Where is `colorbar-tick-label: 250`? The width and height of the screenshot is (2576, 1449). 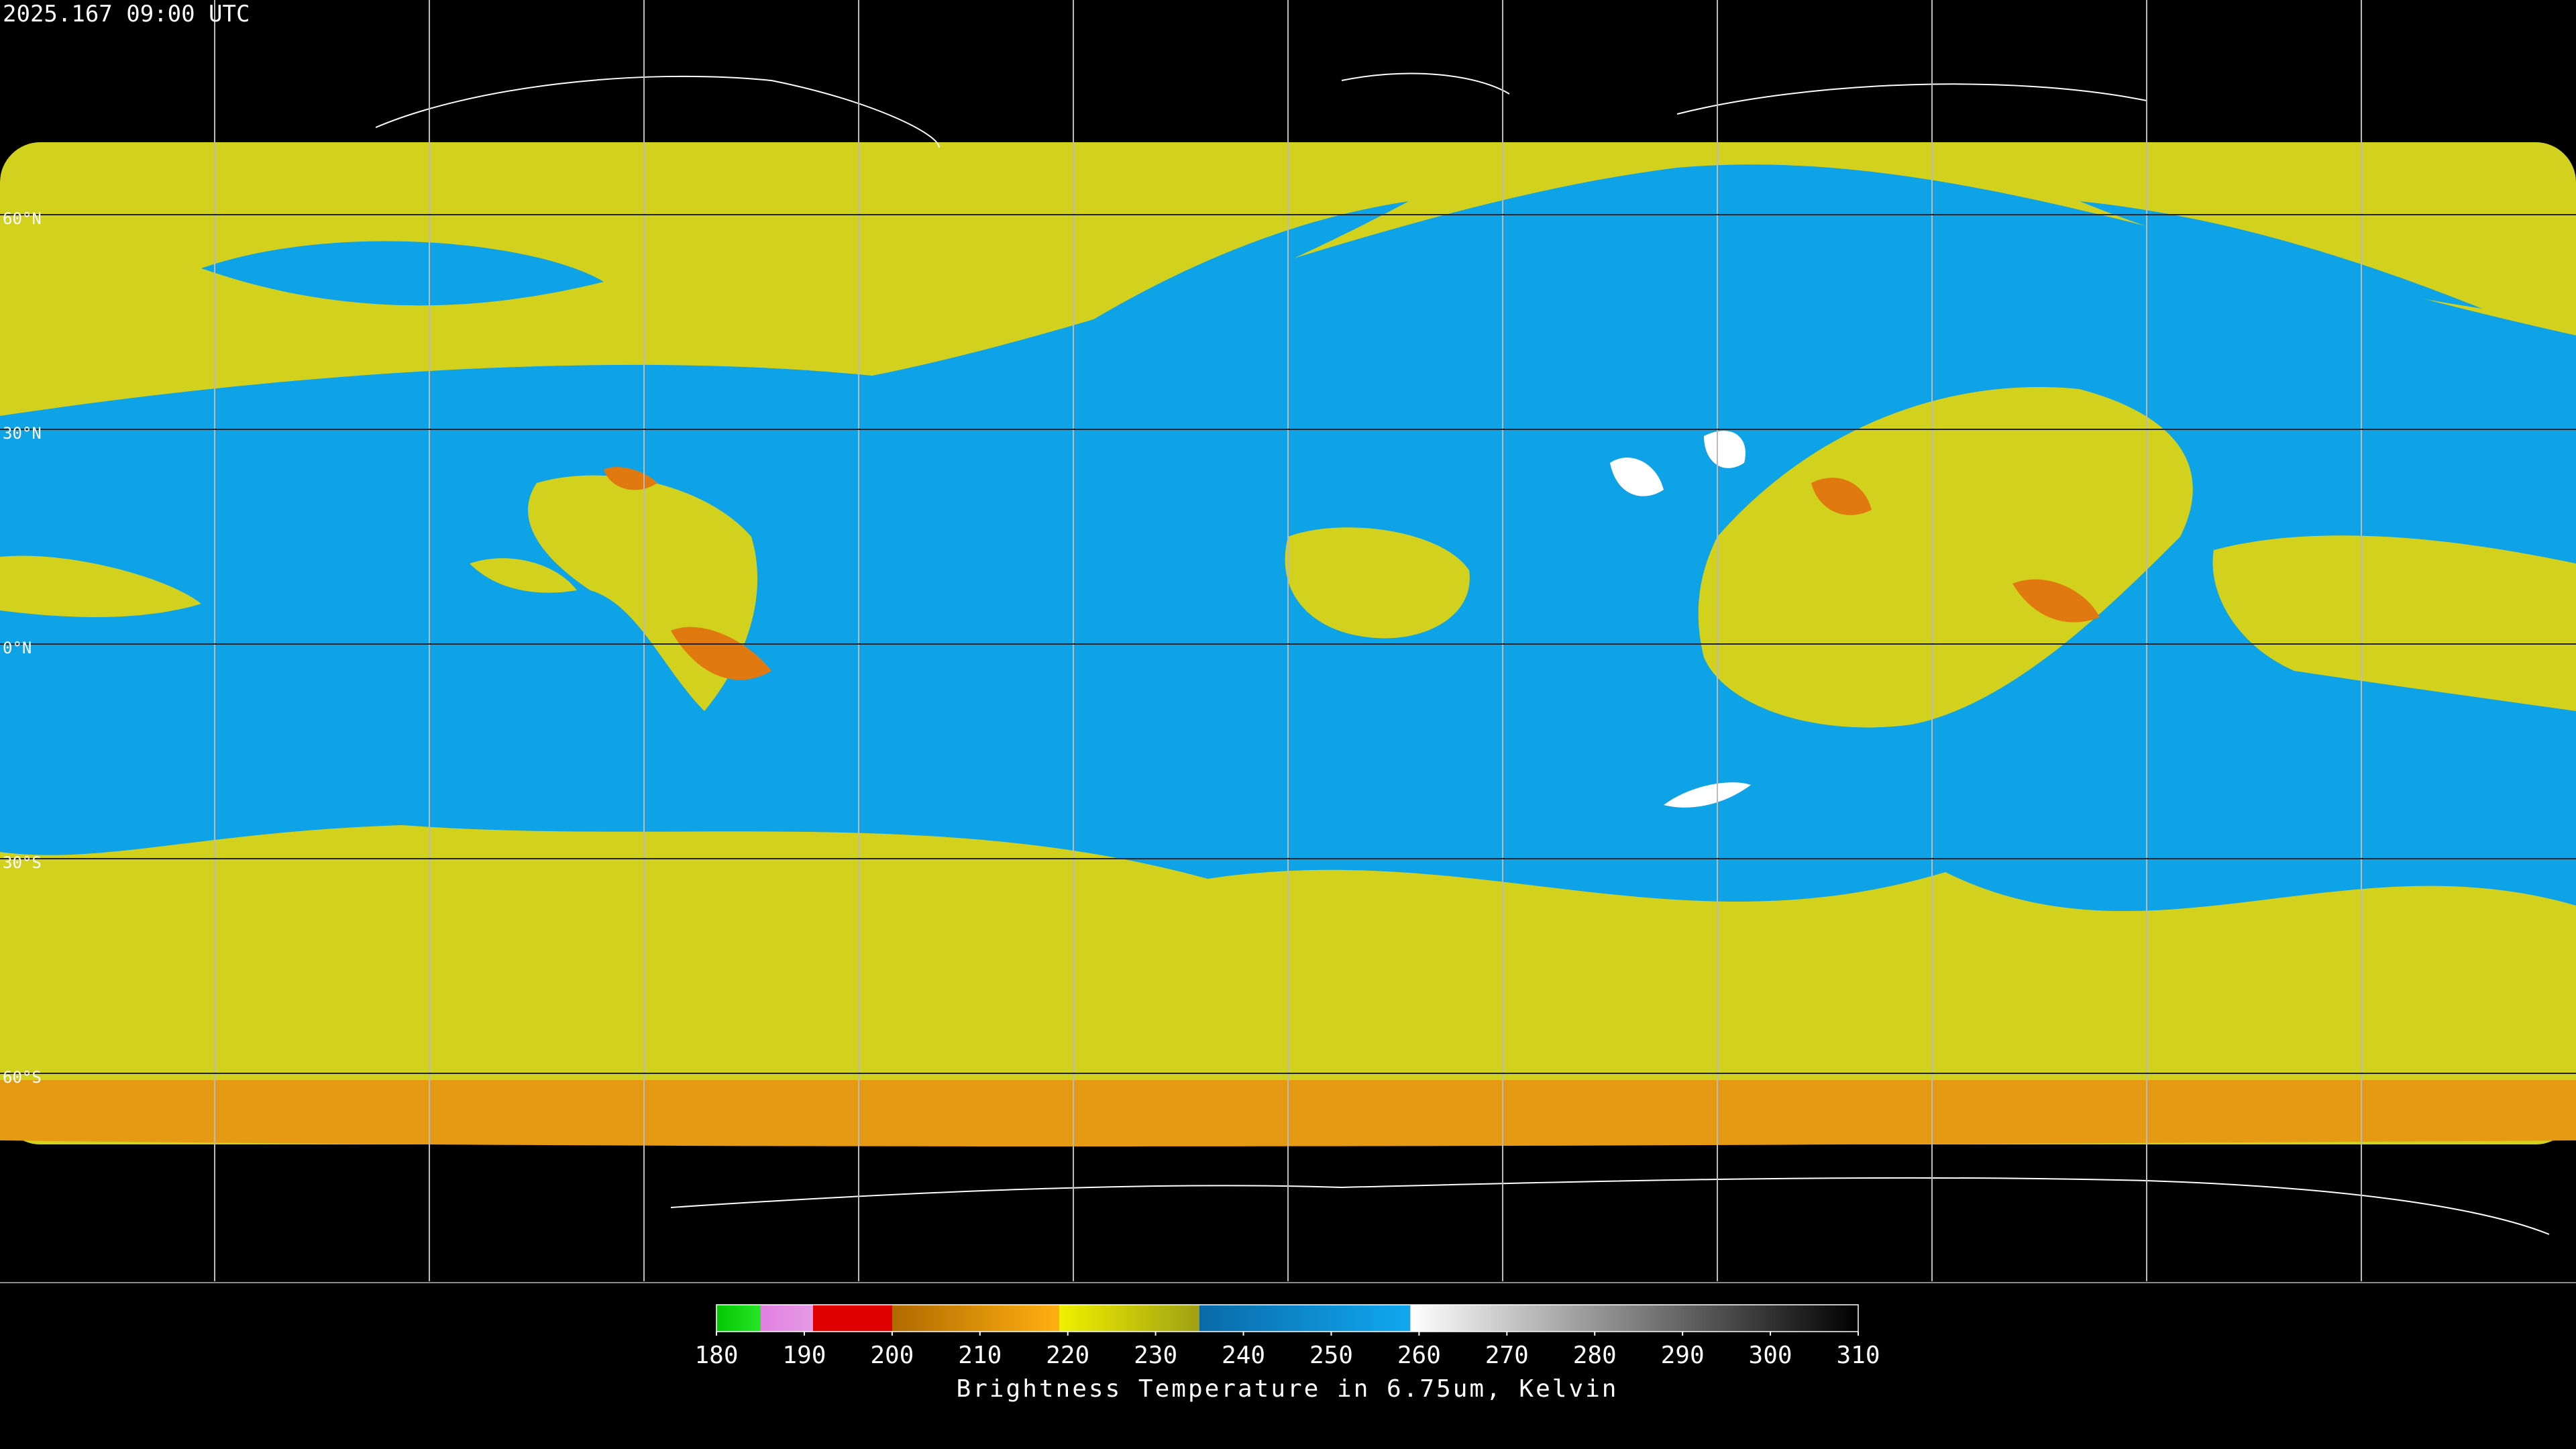
colorbar-tick-label: 250 is located at coordinates (1331, 1355).